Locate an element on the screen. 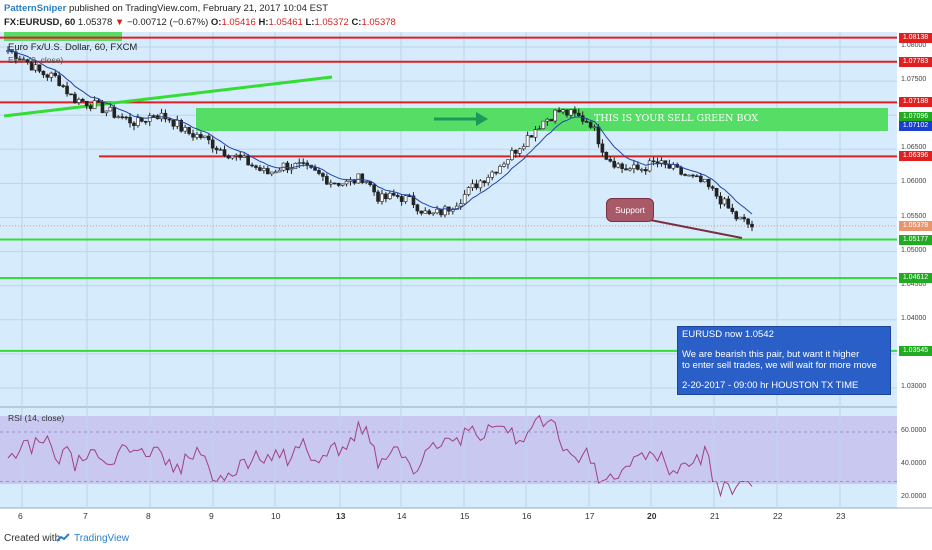 The image size is (932, 550). right-arrow-icon is located at coordinates (482, 119).